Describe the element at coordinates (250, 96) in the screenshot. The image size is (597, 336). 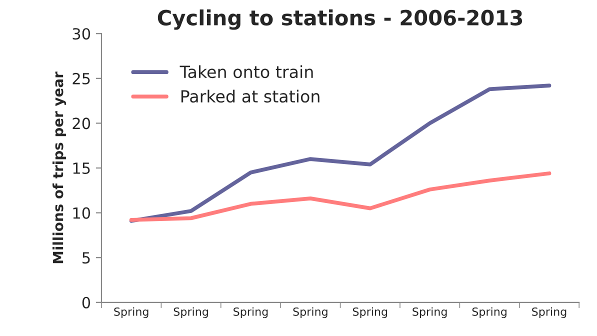
I see `legend-label: Parked at station` at that location.